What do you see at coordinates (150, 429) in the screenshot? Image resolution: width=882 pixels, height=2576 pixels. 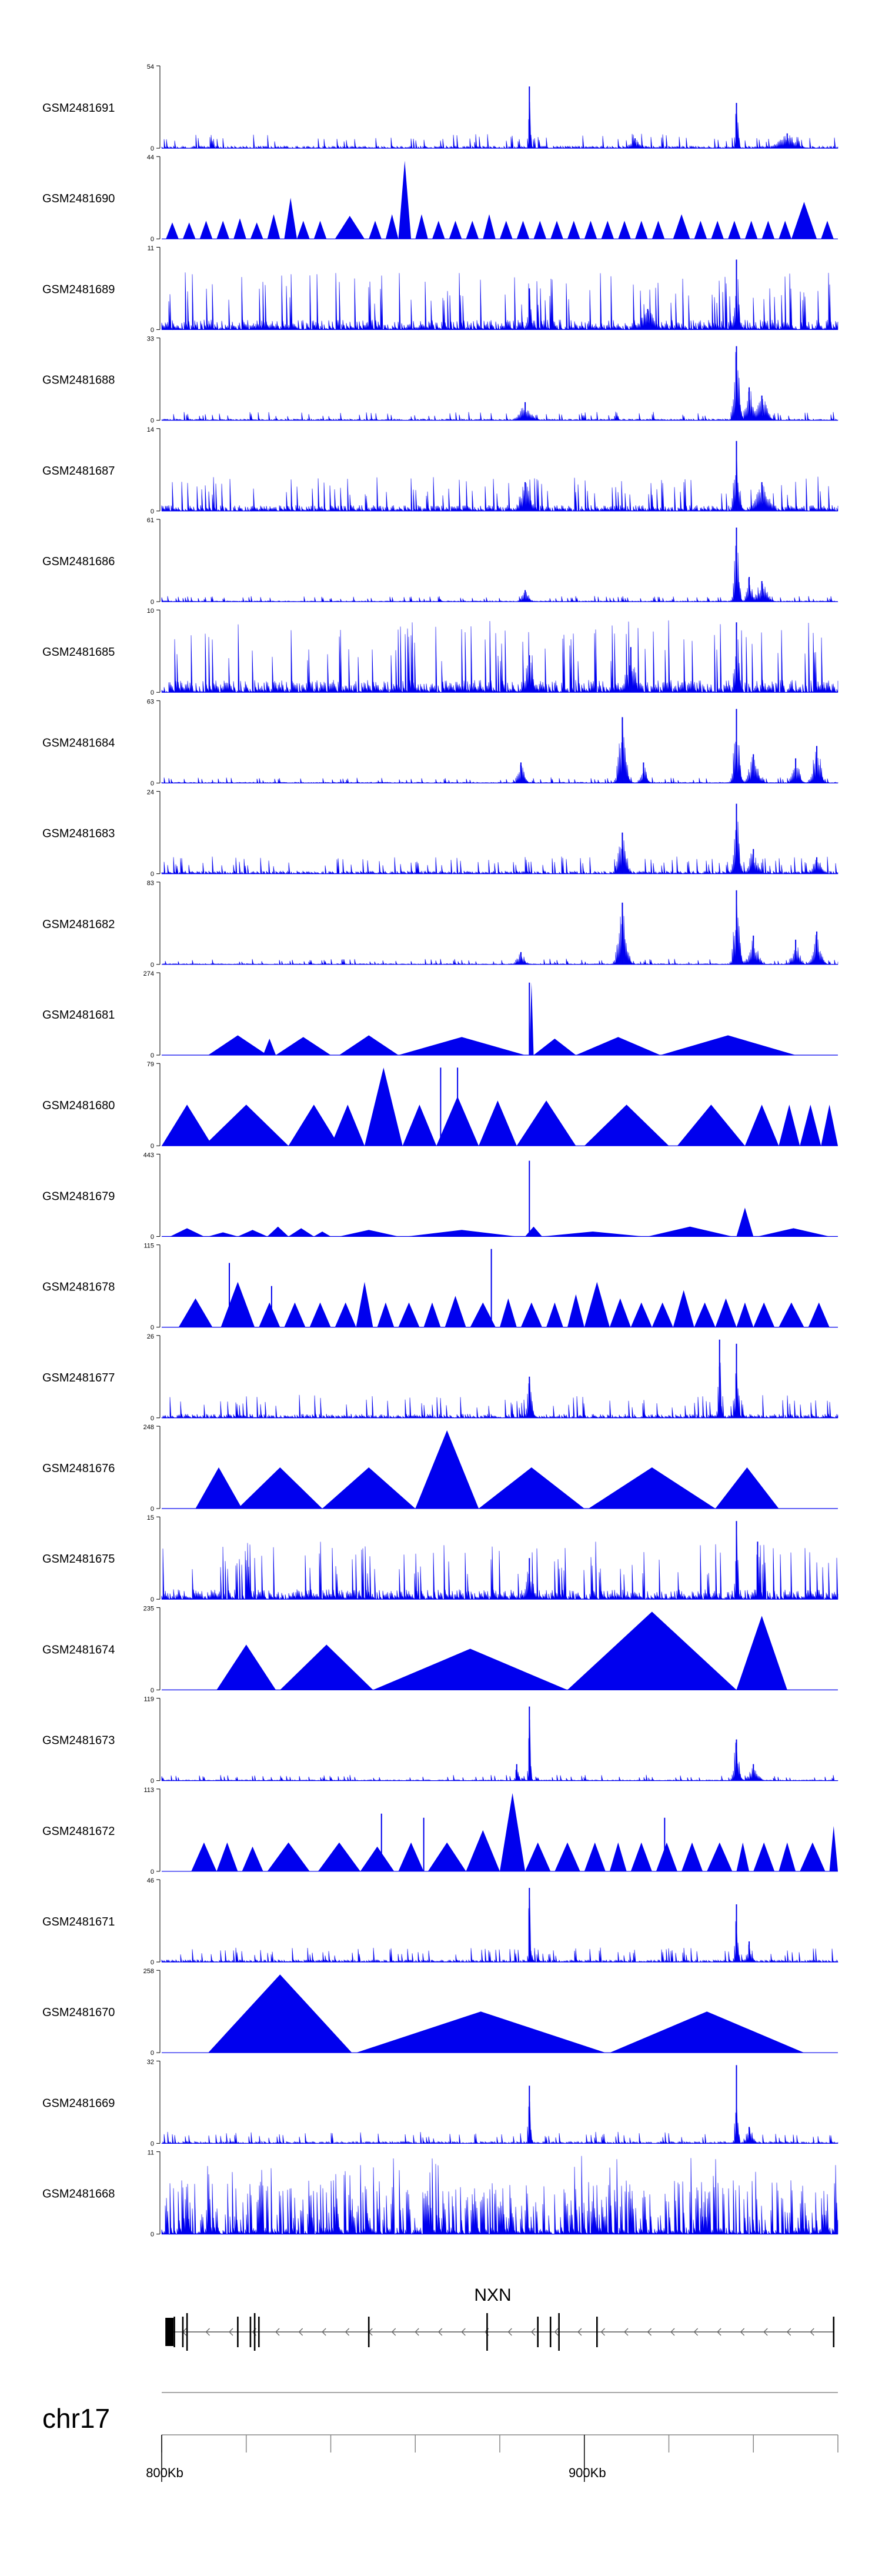 I see `y-max-label: 14` at bounding box center [150, 429].